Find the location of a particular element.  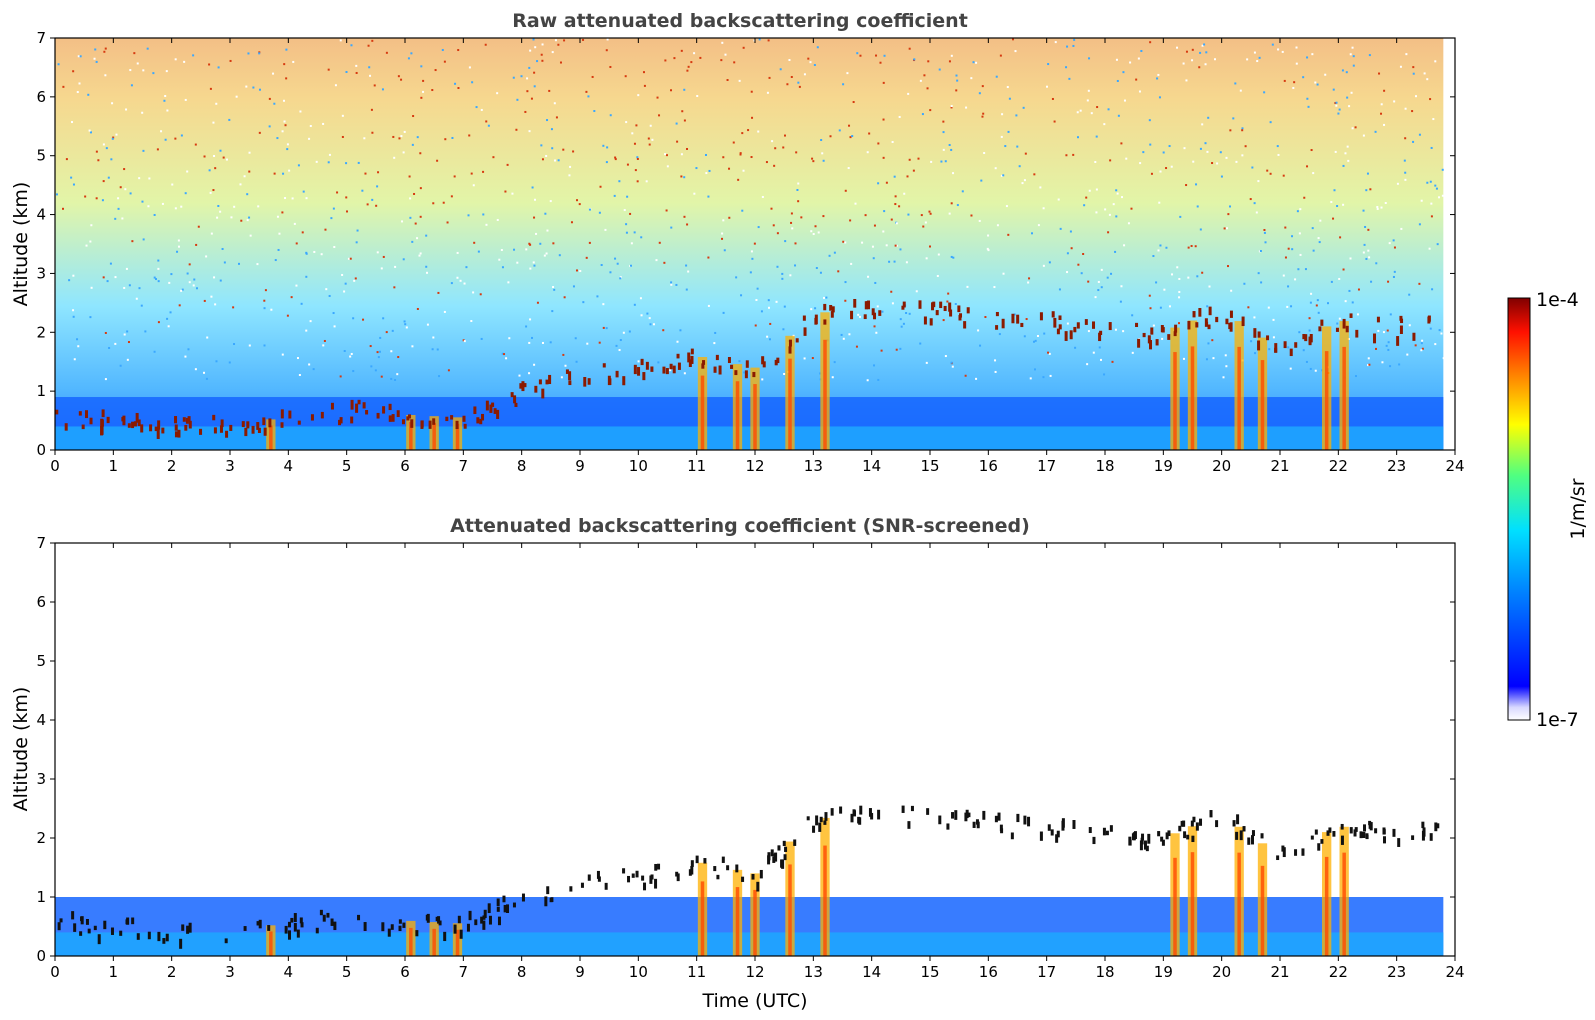

x-tick-label: 14 is located at coordinates (871, 972).